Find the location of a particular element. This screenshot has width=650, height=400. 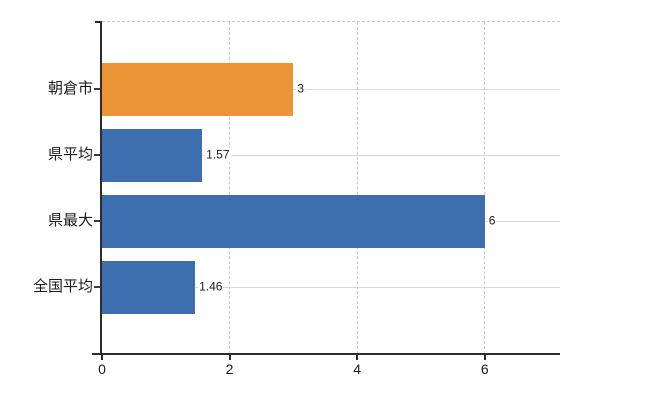

y-axis-category-label: 県最大 is located at coordinates (70, 220).